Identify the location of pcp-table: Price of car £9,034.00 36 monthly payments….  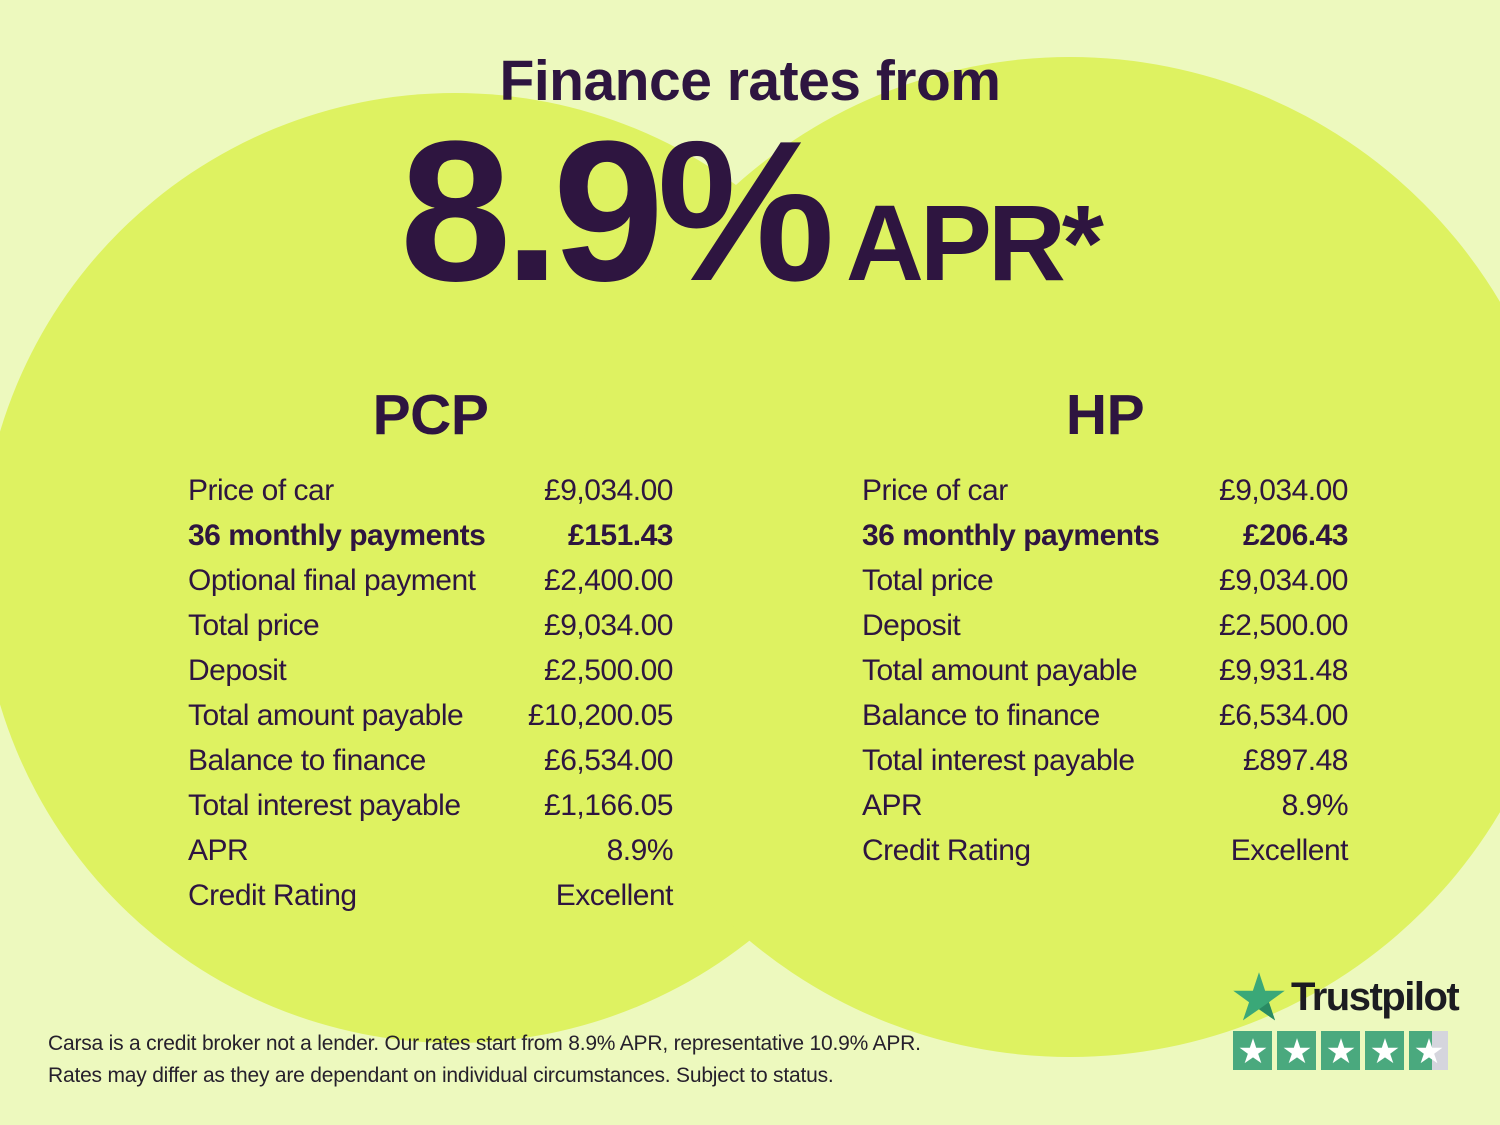
(431, 693).